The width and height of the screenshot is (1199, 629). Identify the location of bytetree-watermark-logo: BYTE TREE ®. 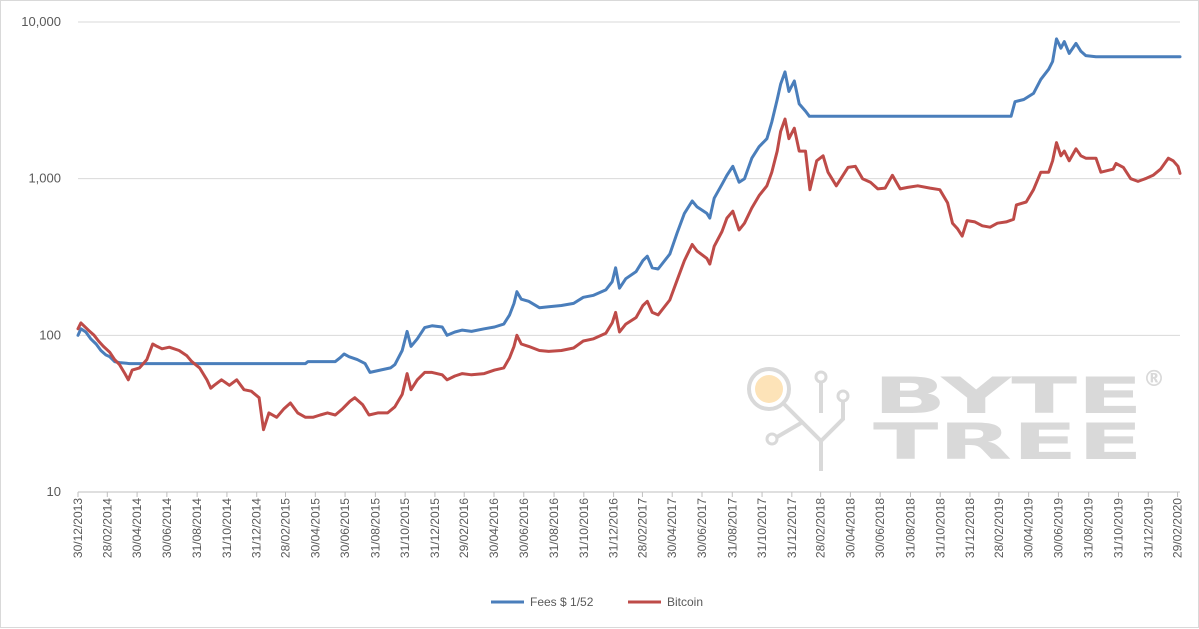
(956, 419).